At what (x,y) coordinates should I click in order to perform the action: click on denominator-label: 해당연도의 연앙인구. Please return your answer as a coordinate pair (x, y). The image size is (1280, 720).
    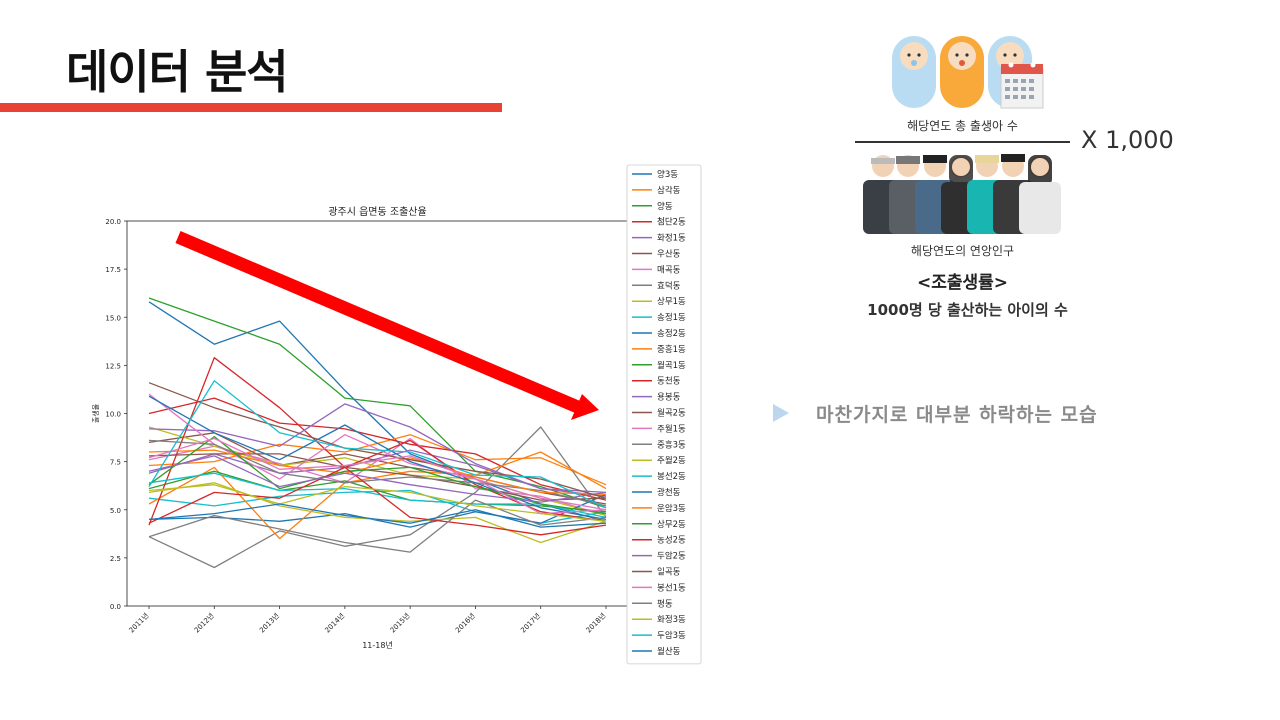
    Looking at the image, I should click on (962, 251).